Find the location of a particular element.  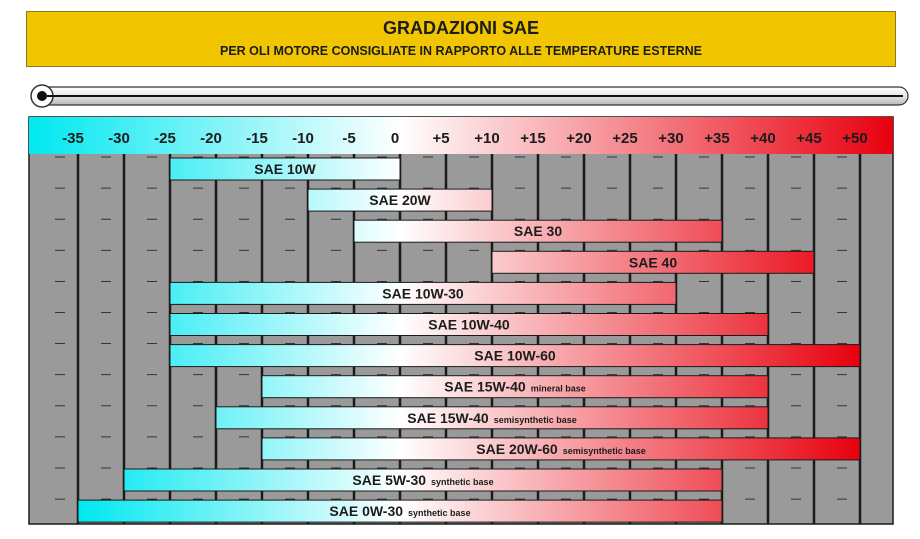

temperature-scale-band is located at coordinates (461, 135).